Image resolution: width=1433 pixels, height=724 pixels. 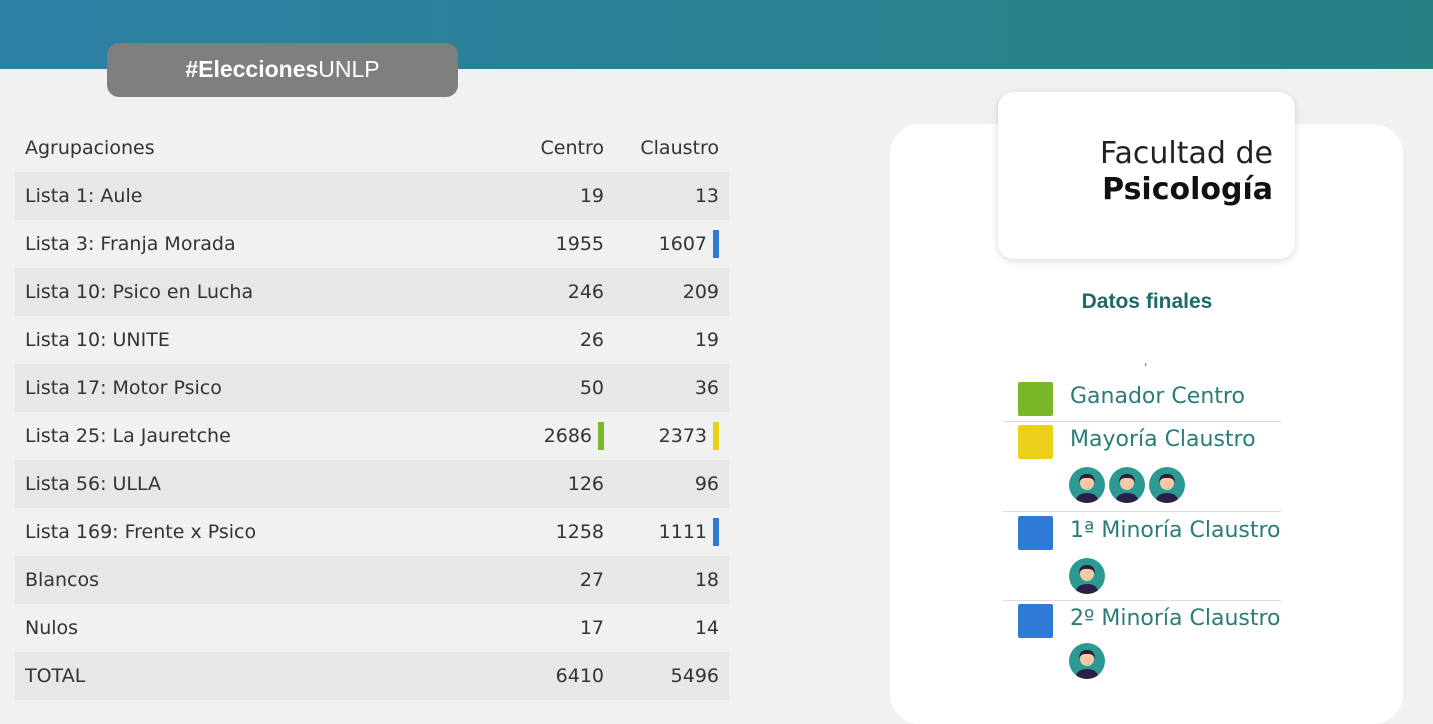 I want to click on row-claustro: 19, so click(x=706, y=340).